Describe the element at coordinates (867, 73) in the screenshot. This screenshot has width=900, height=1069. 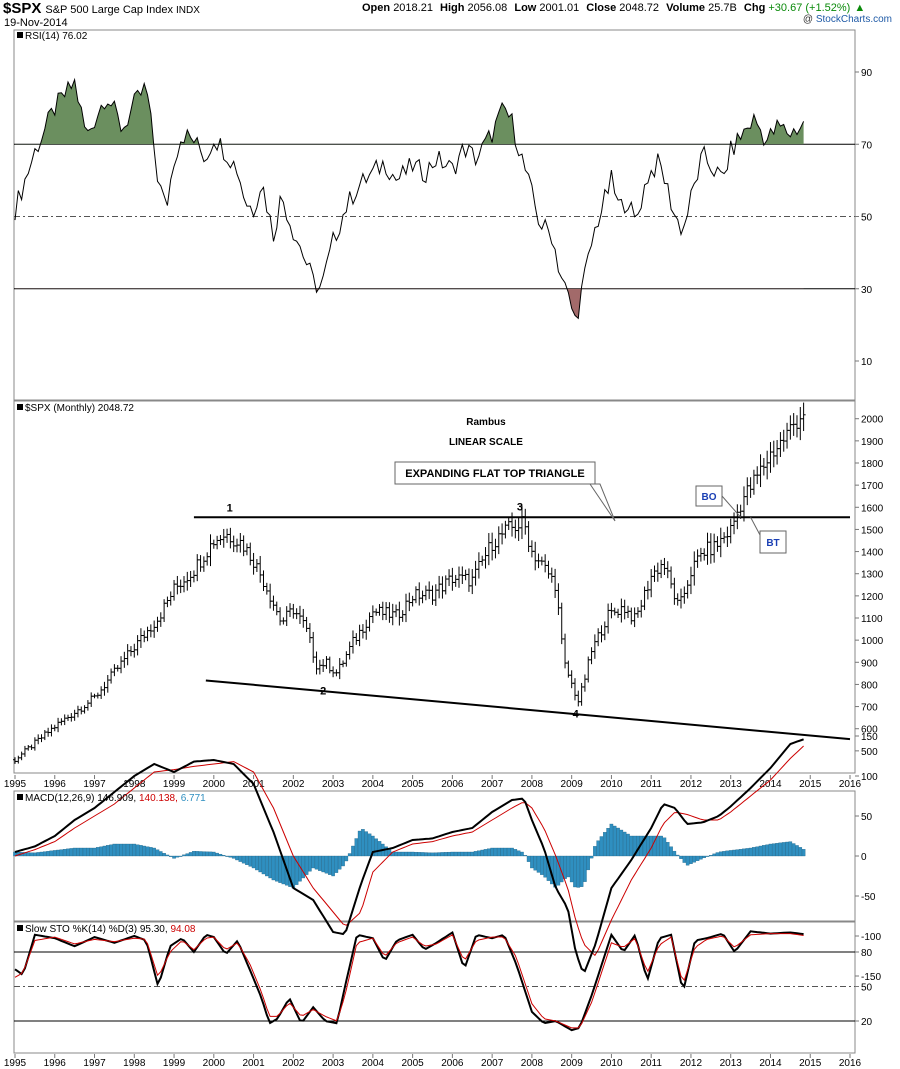
I see `y-tick-label: 90` at that location.